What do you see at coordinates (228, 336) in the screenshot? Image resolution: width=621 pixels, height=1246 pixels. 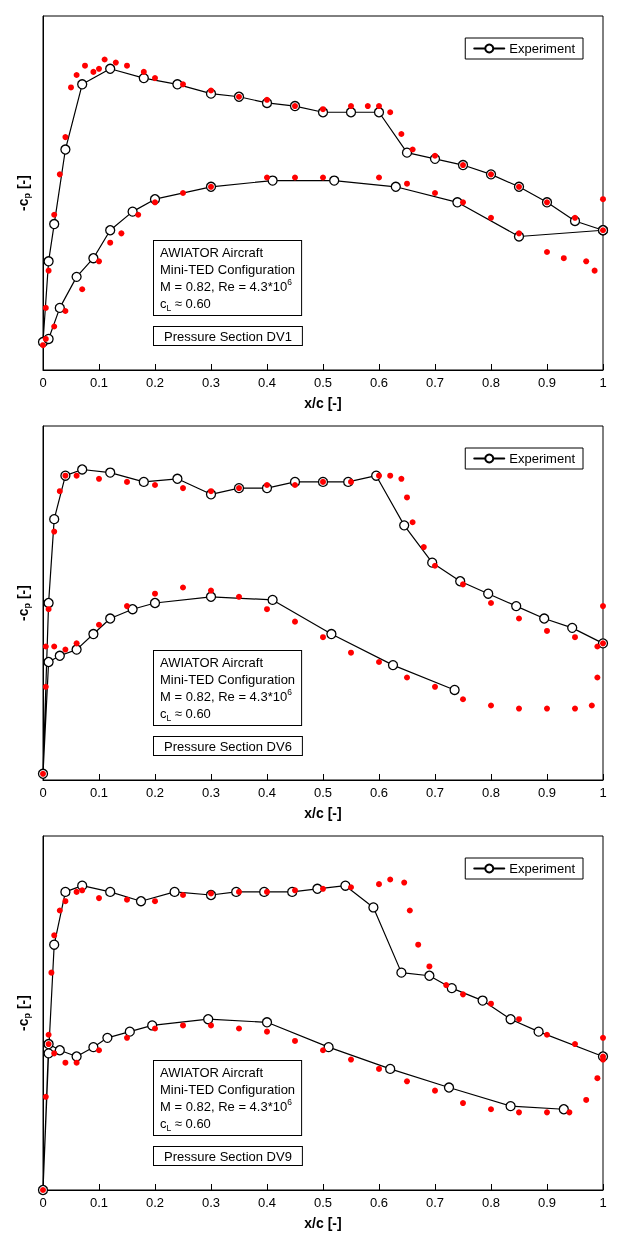 I see `annotation: Pressure Section DV1` at bounding box center [228, 336].